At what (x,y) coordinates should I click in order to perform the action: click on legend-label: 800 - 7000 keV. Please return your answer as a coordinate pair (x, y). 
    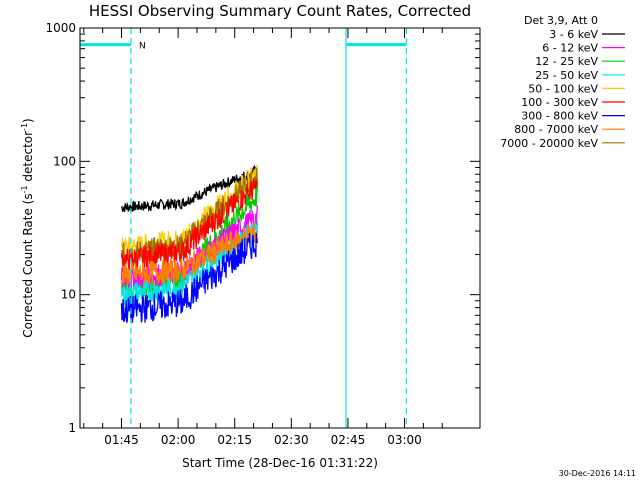
    Looking at the image, I should click on (556, 129).